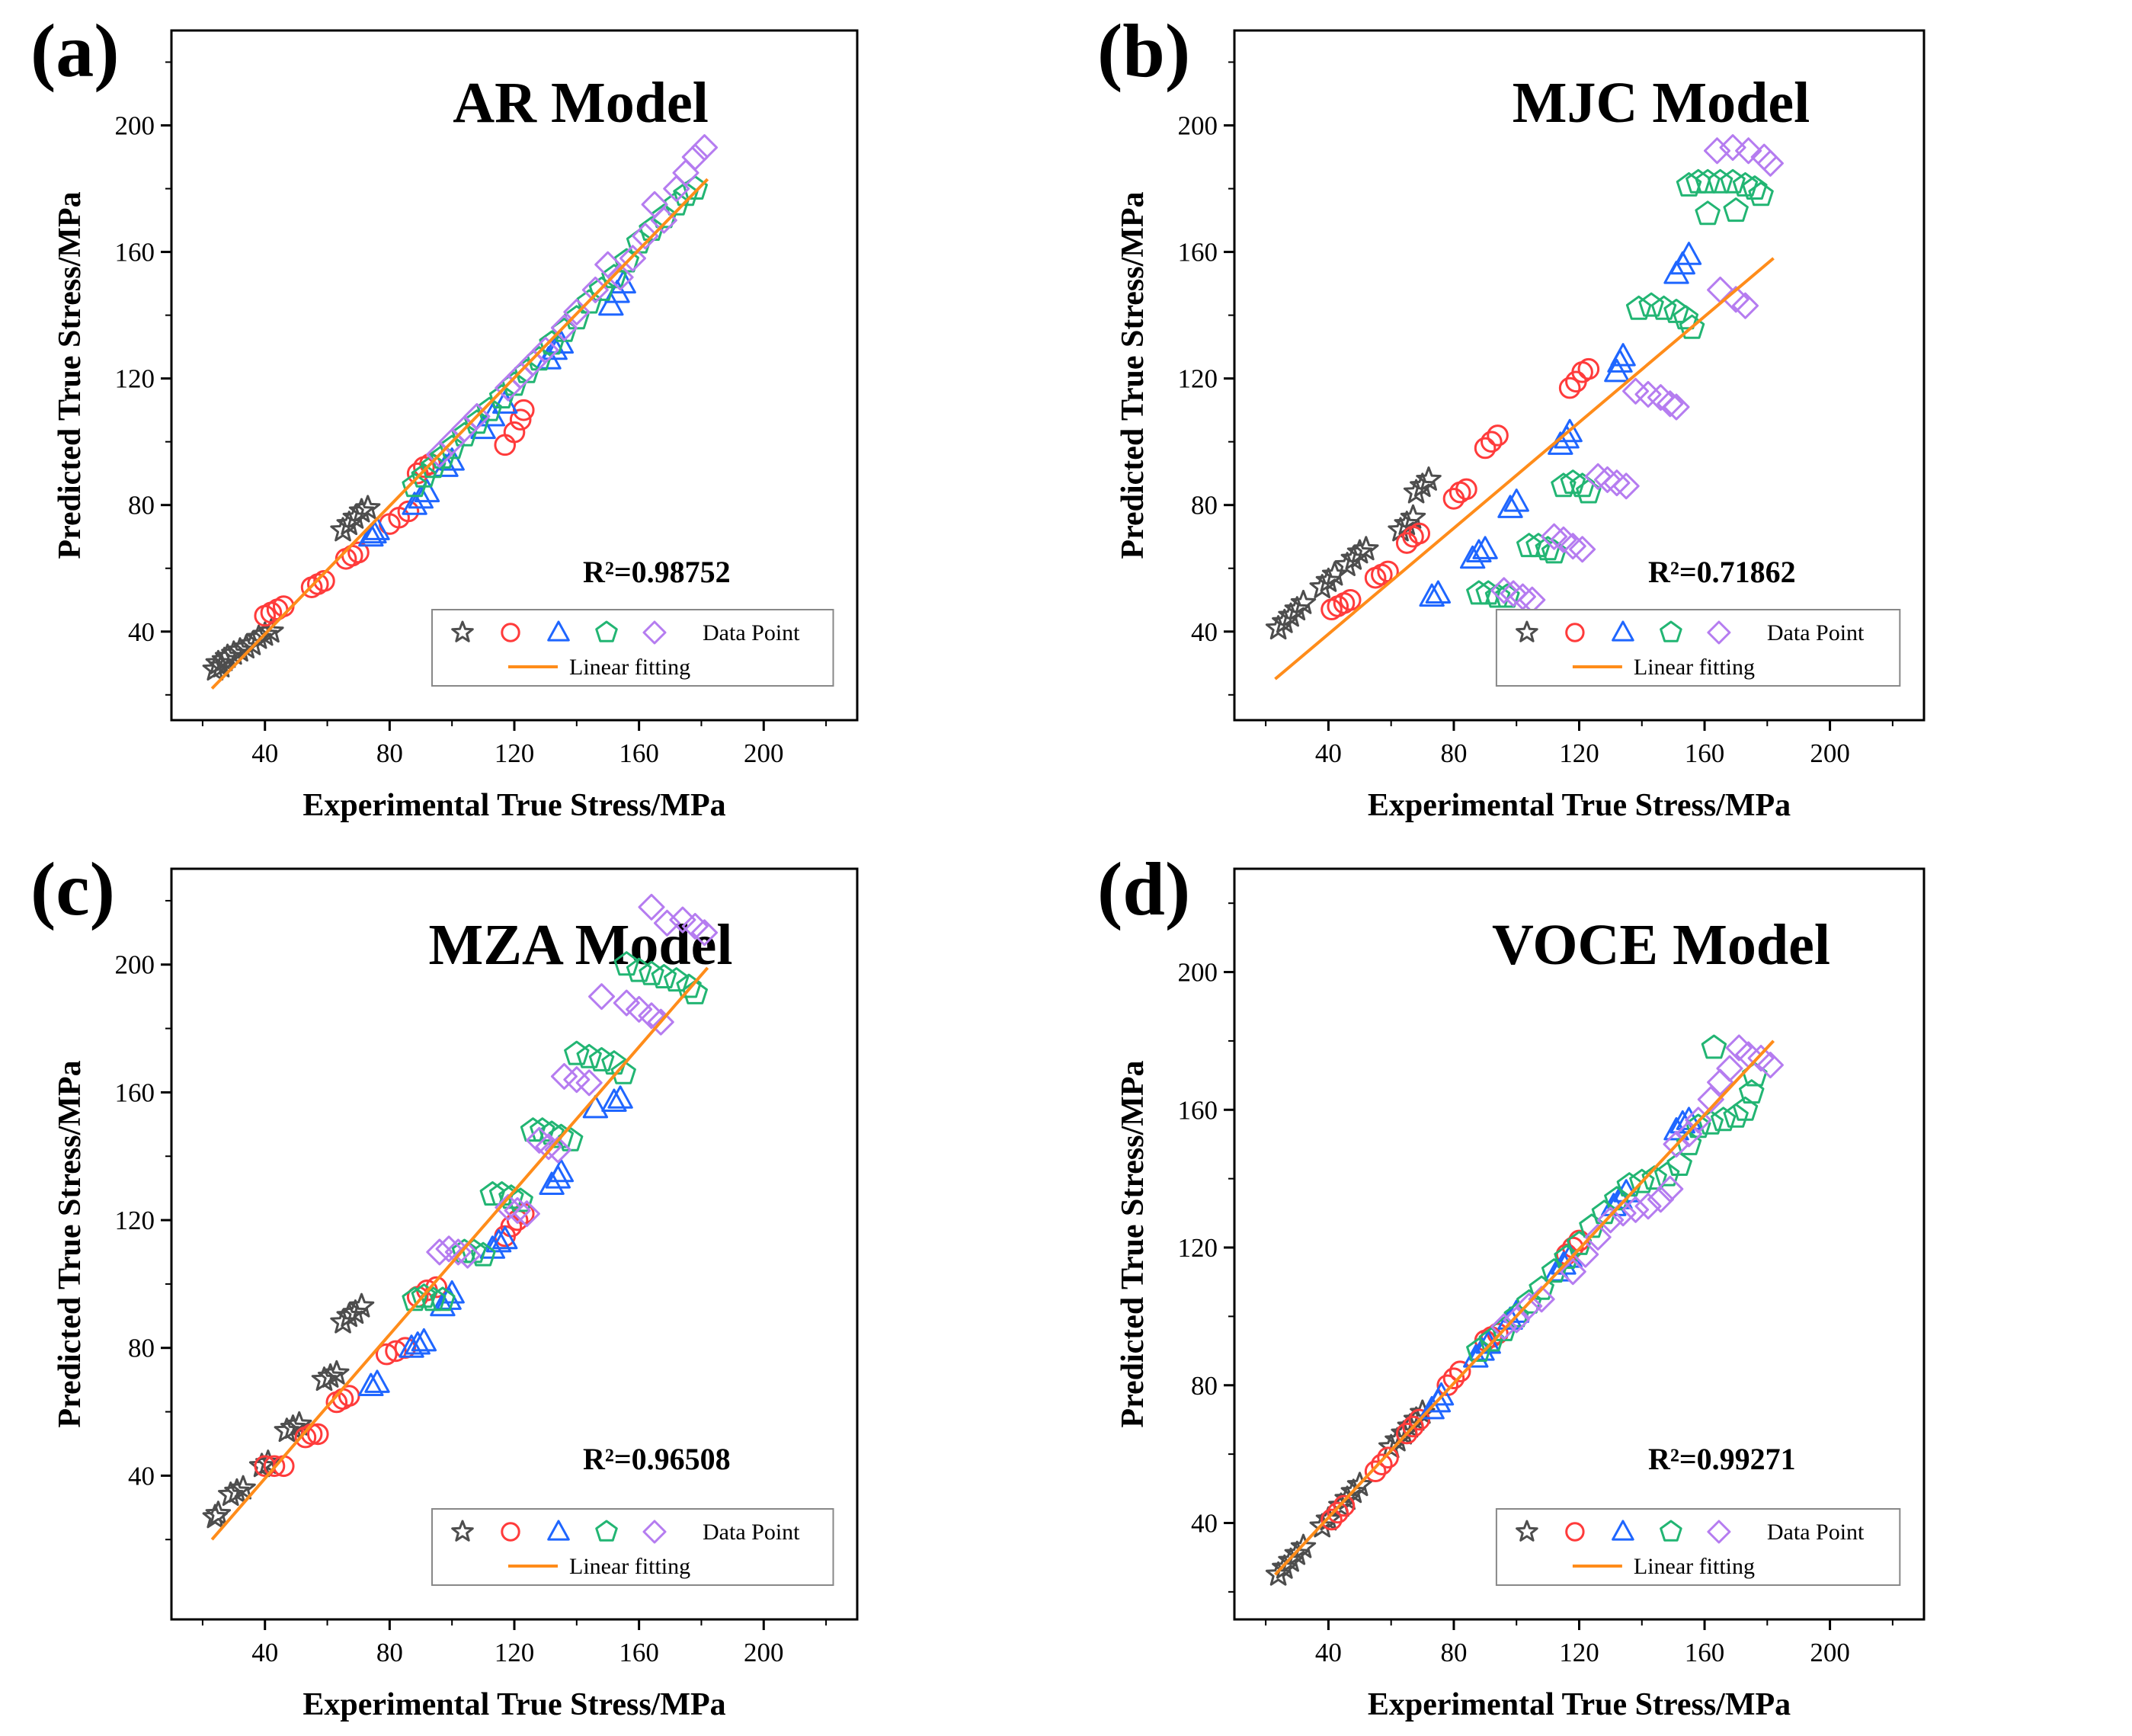  Describe the element at coordinates (632, 648) in the screenshot. I see `legend: Data Point Linear fitting` at that location.